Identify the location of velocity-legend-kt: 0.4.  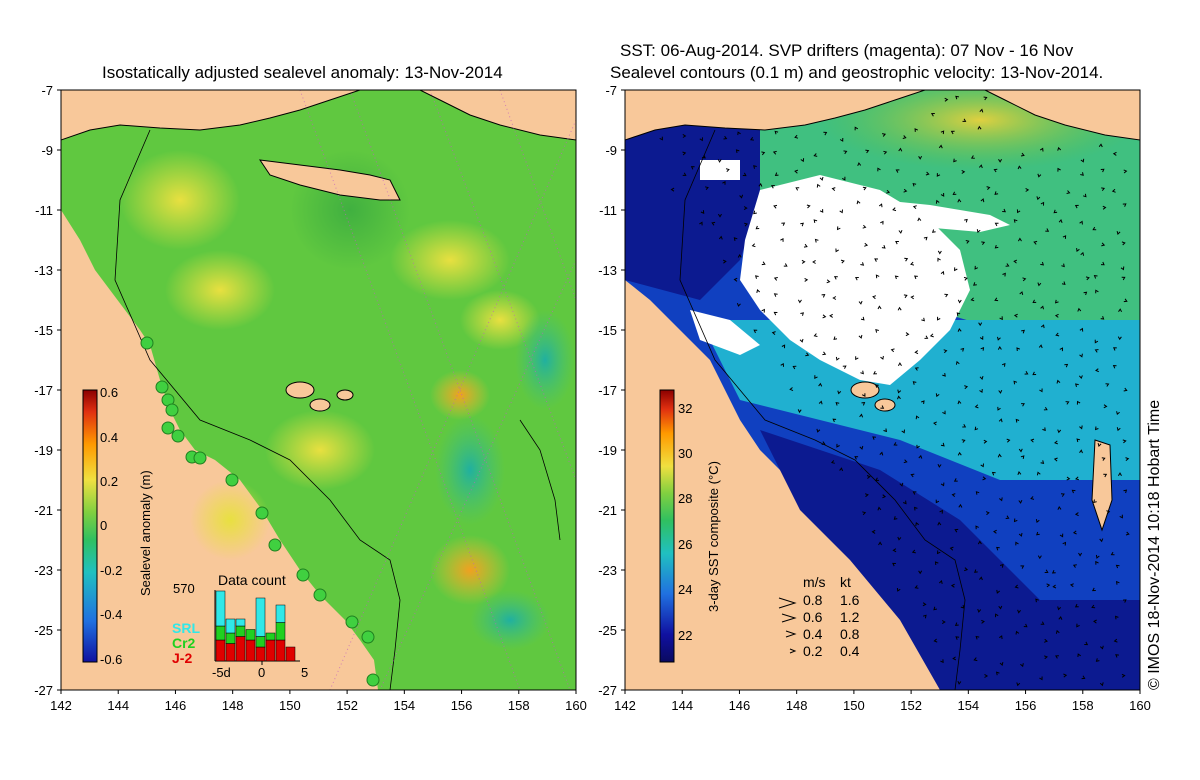
(850, 651).